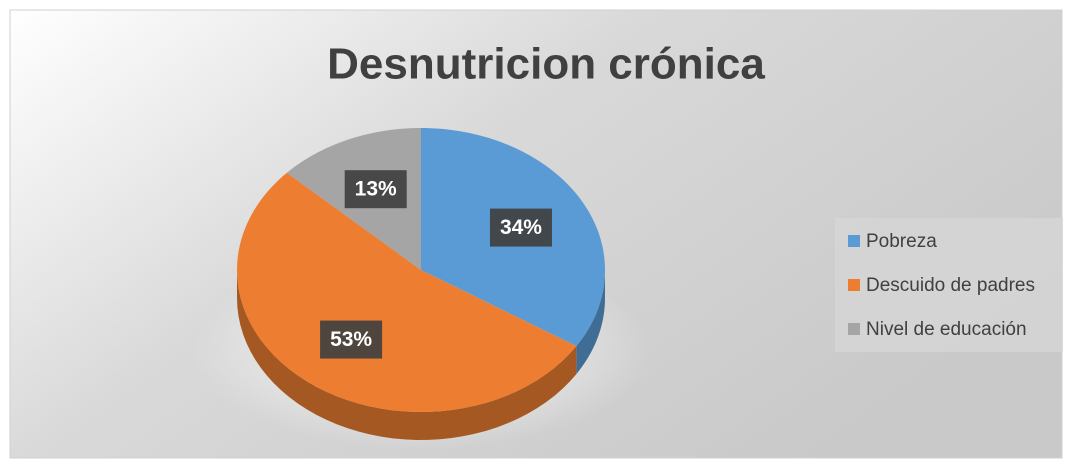 The image size is (1072, 468). I want to click on legend-label: Descuido de padres, so click(950, 285).